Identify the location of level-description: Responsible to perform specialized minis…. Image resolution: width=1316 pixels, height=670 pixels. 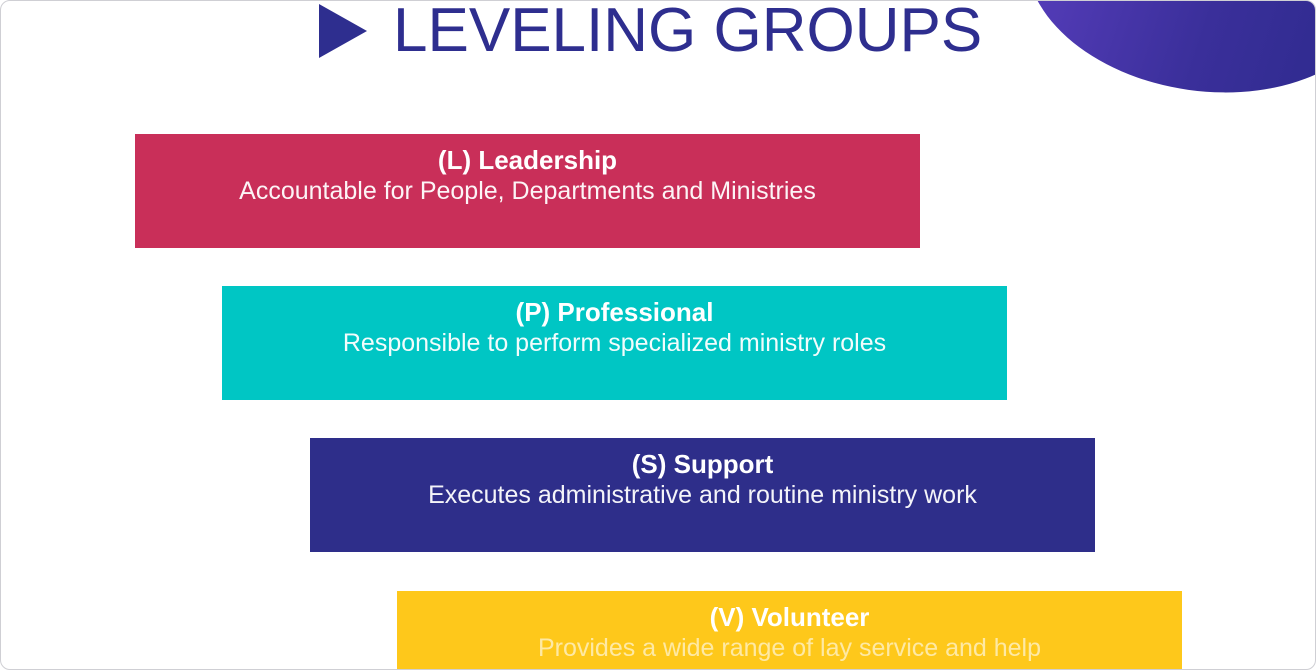
(614, 343).